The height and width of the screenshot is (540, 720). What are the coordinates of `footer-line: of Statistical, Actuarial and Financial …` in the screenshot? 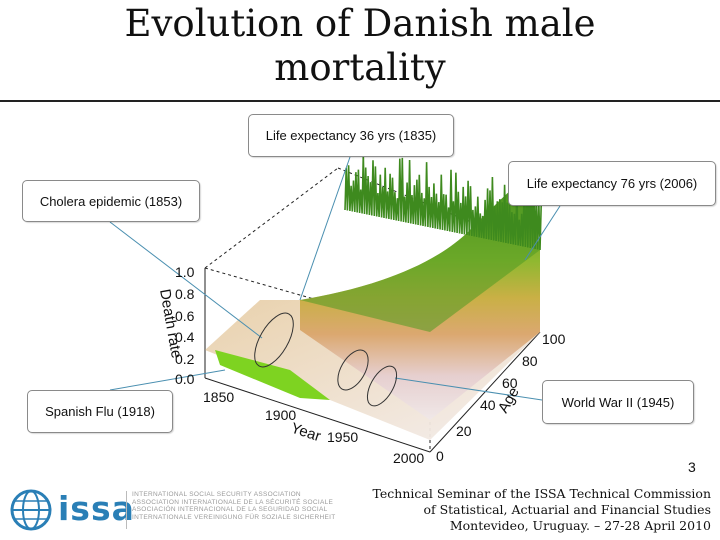 It's located at (567, 509).